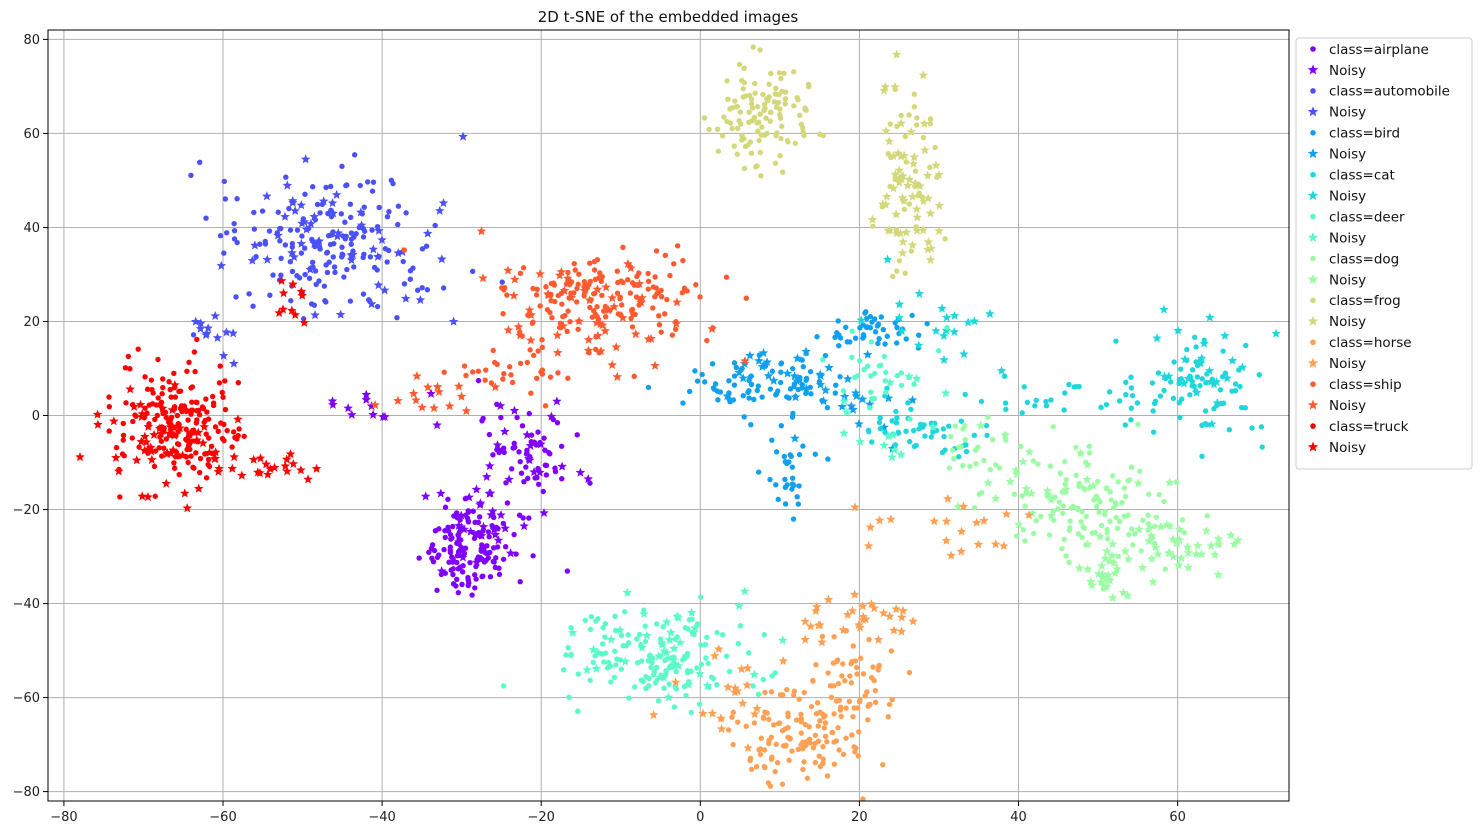  What do you see at coordinates (63, 817) in the screenshot?
I see `x-tick-label: −80` at bounding box center [63, 817].